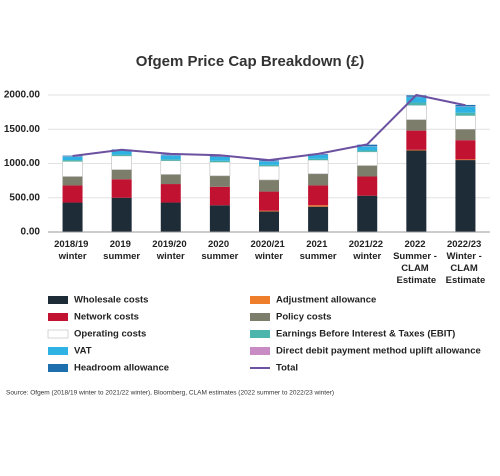 The image size is (500, 476). Describe the element at coordinates (106, 317) in the screenshot. I see `legend-label: Network costs` at that location.